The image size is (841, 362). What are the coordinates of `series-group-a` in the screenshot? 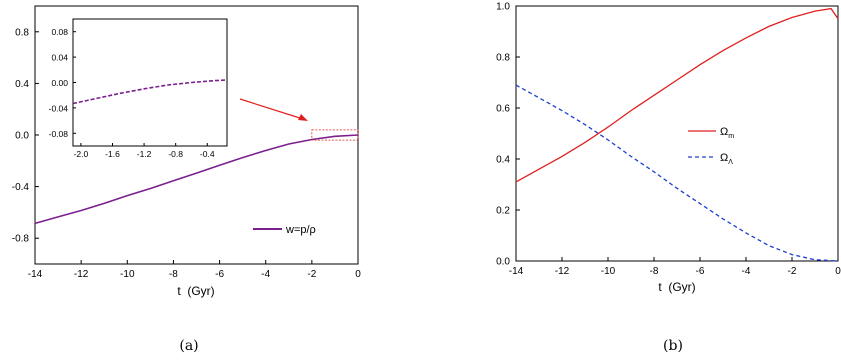 It's located at (196, 179).